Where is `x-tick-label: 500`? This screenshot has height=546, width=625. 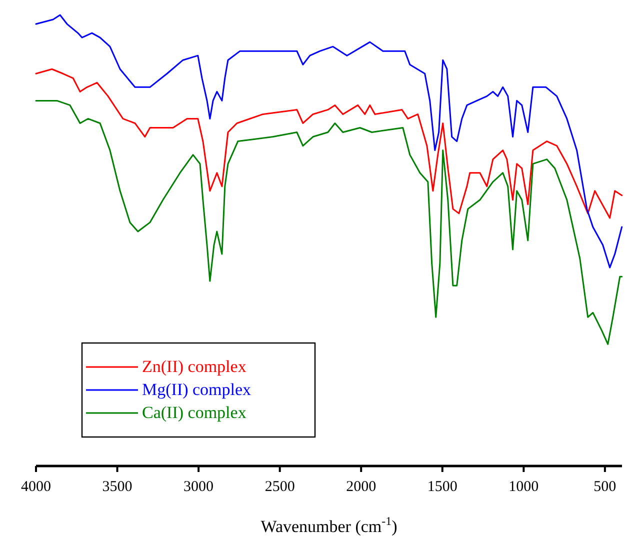
x-tick-label: 500 is located at coordinates (605, 487).